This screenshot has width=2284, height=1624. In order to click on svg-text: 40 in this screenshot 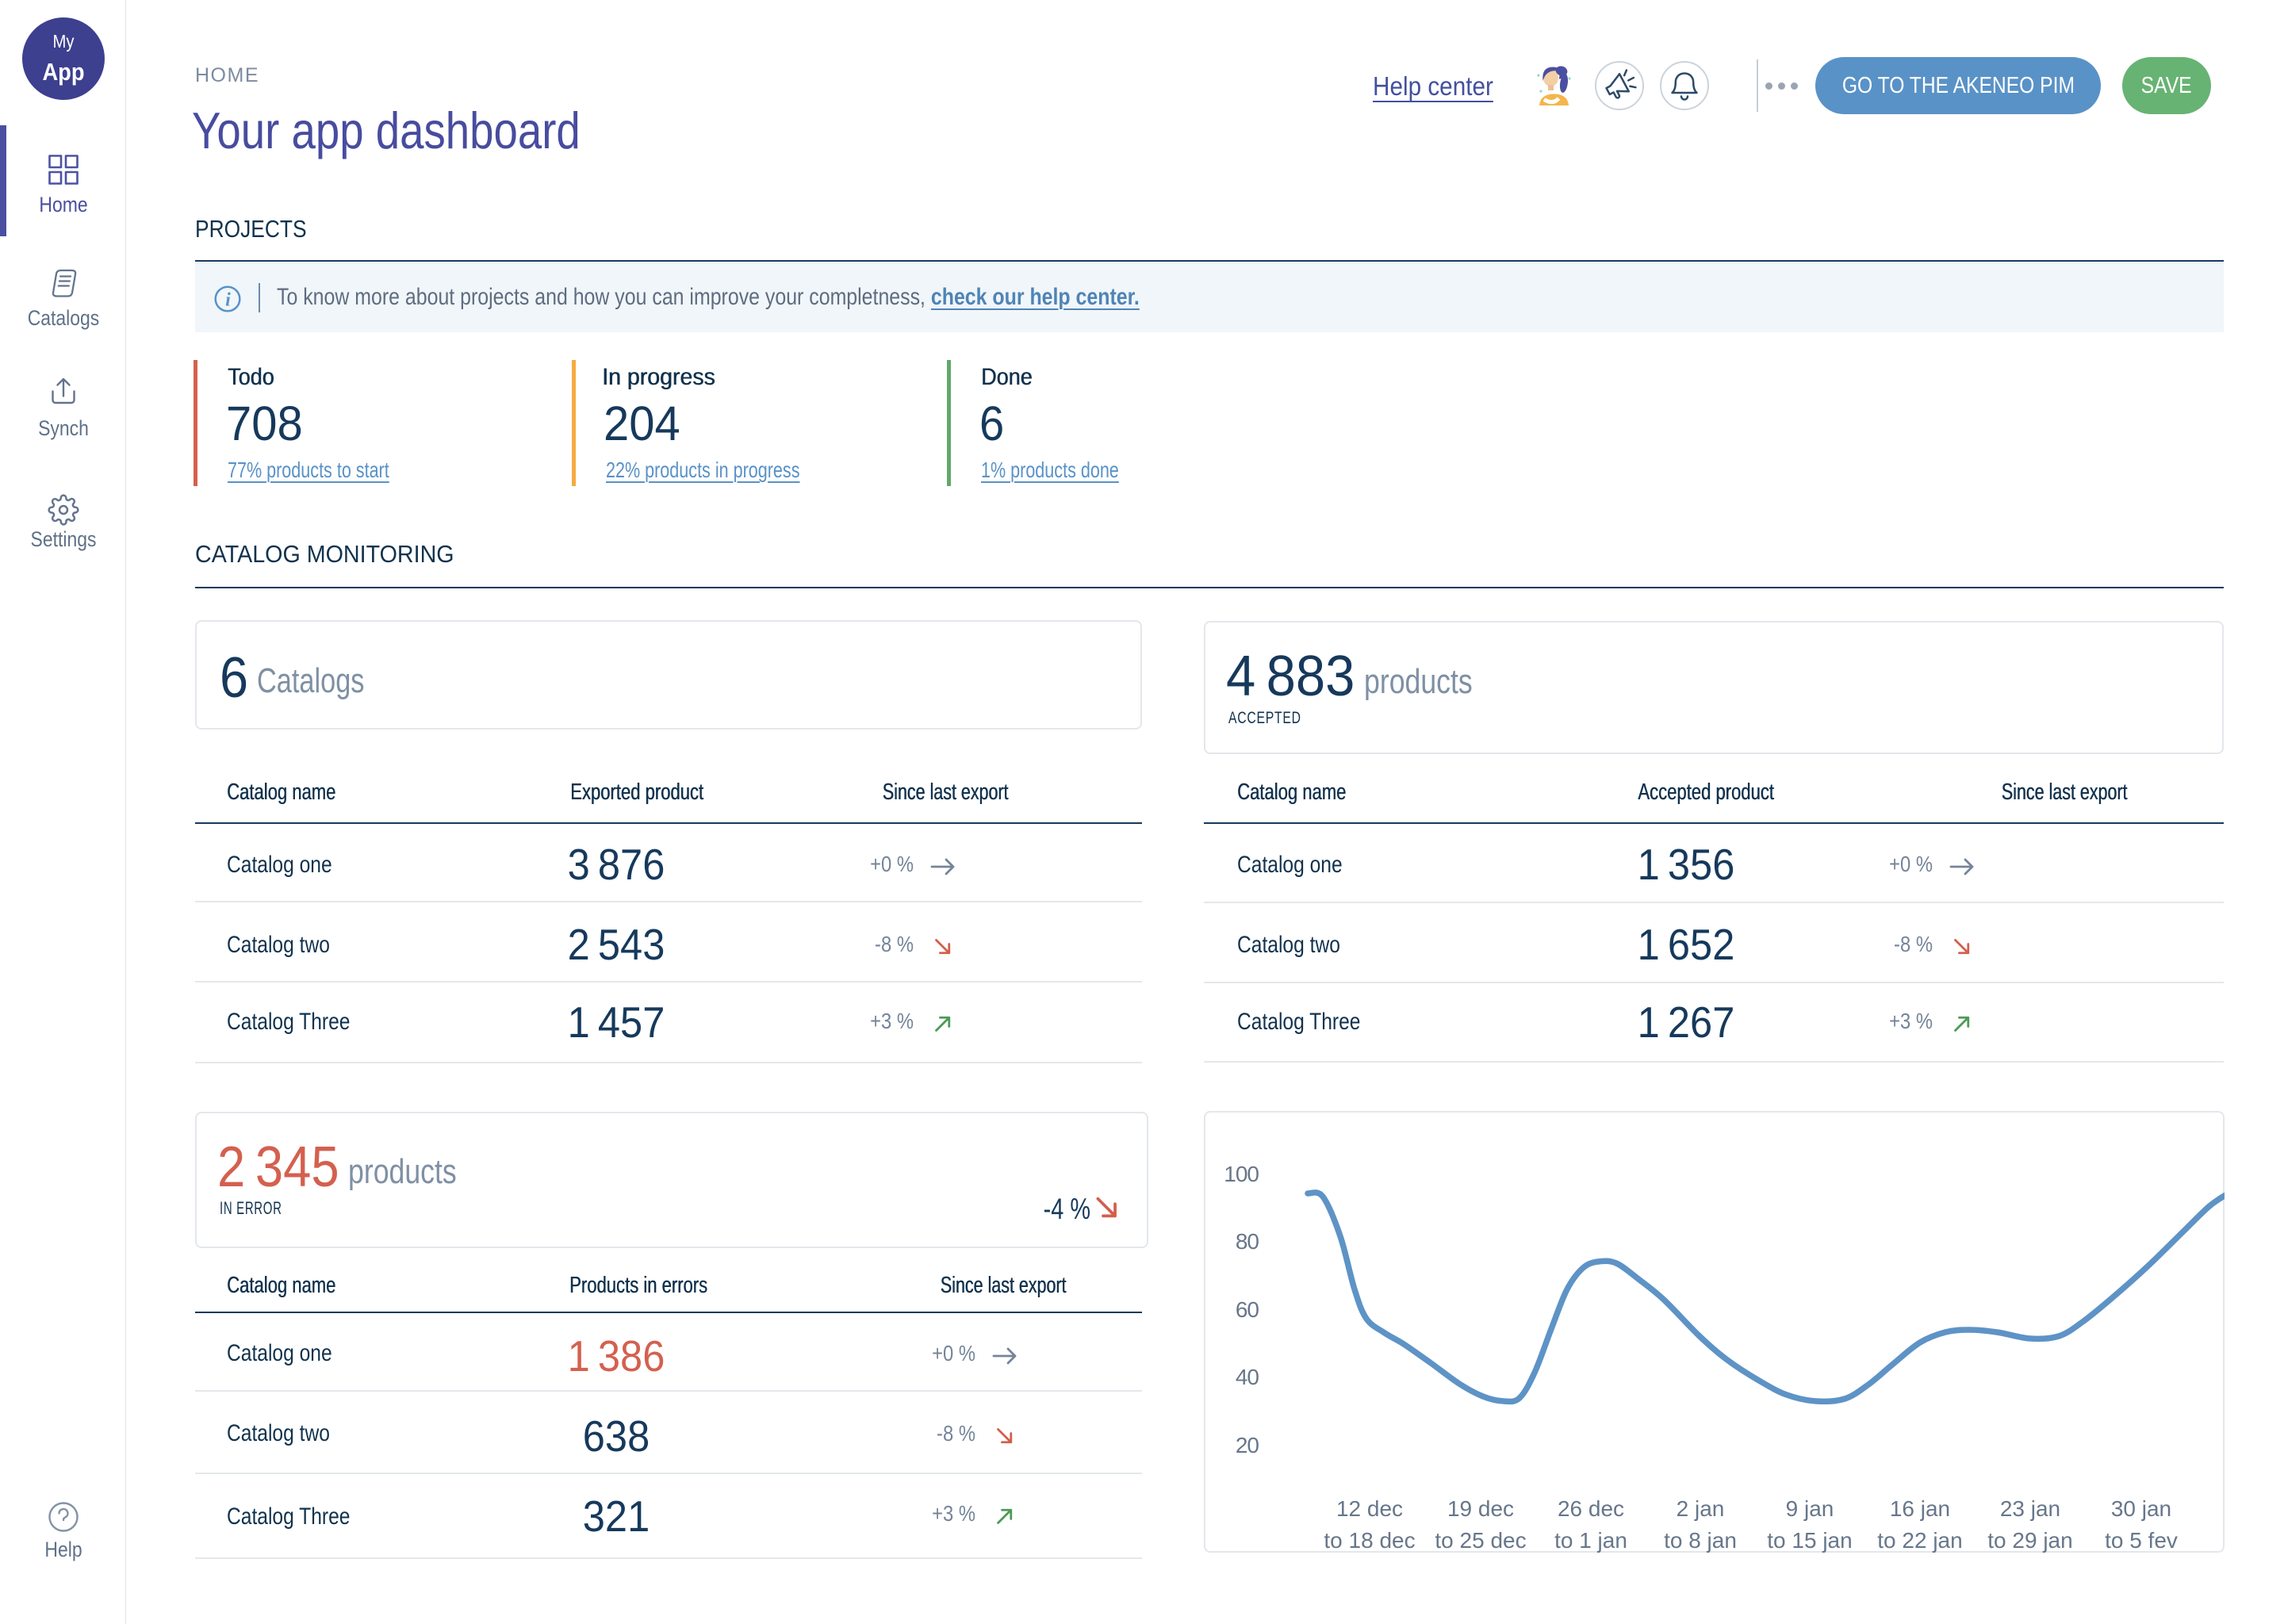, I will do `click(1247, 1377)`.